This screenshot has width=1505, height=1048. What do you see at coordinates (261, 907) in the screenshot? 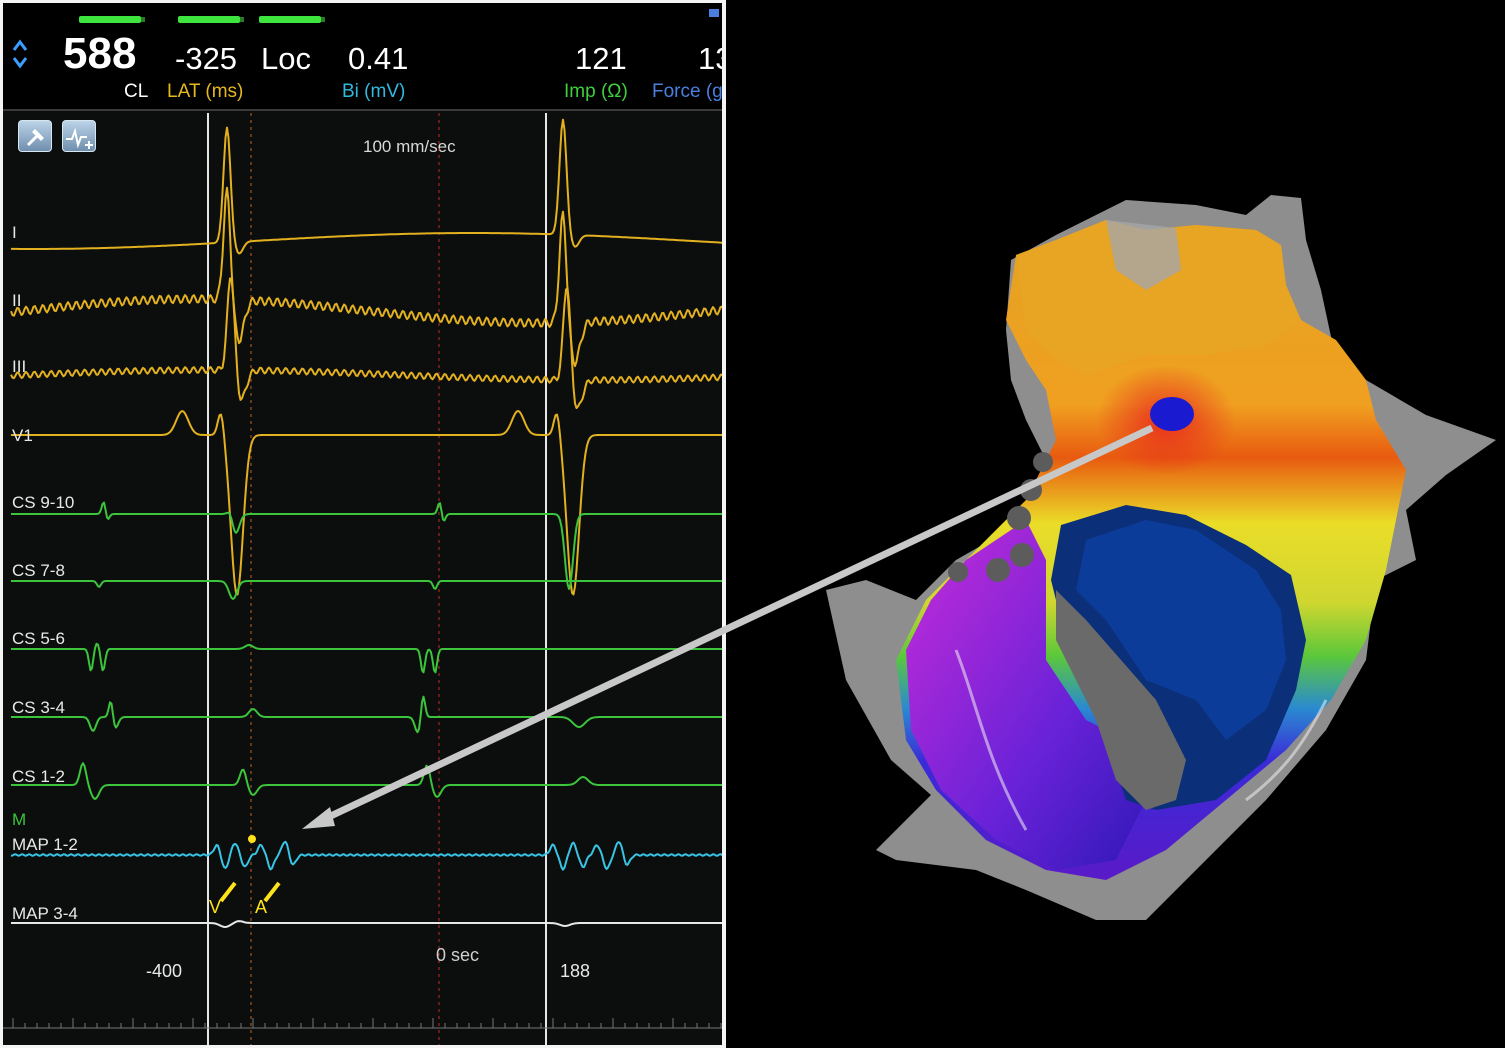
I see `marker-a-label: A` at bounding box center [261, 907].